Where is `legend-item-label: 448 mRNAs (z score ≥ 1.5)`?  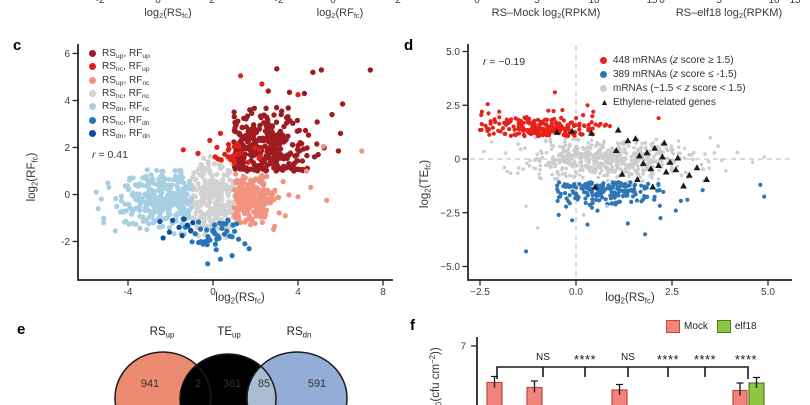
legend-item-label: 448 mRNAs (z score ≥ 1.5) is located at coordinates (673, 60).